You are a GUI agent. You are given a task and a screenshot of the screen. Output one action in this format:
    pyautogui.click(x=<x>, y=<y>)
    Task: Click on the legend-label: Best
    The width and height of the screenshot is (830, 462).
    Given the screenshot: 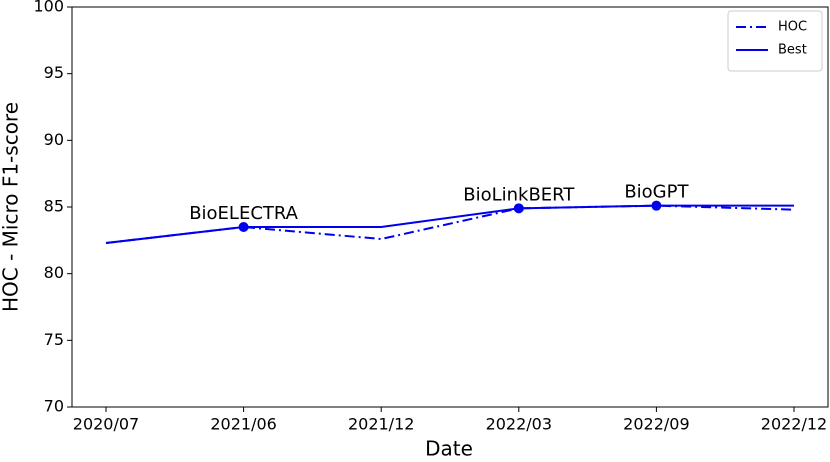 What is the action you would take?
    pyautogui.click(x=792, y=50)
    